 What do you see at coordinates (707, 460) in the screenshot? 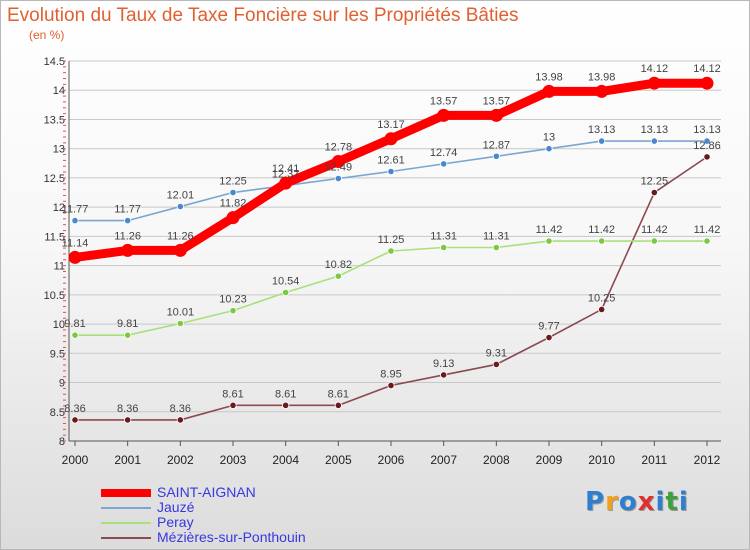
I see `x-tick-label: 2012` at bounding box center [707, 460].